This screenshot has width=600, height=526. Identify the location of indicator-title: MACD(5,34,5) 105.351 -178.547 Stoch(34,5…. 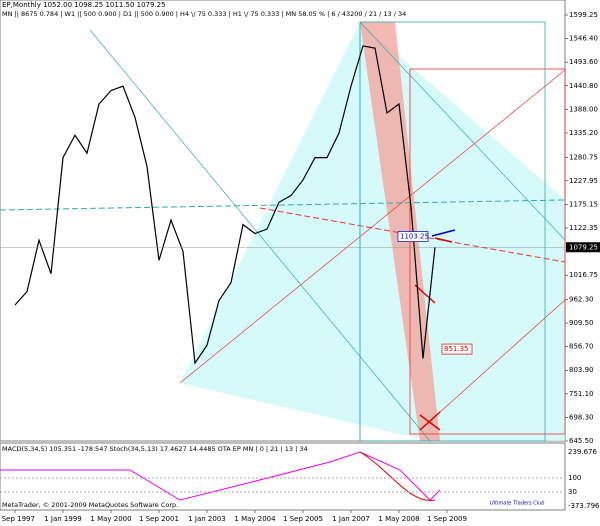
(155, 449).